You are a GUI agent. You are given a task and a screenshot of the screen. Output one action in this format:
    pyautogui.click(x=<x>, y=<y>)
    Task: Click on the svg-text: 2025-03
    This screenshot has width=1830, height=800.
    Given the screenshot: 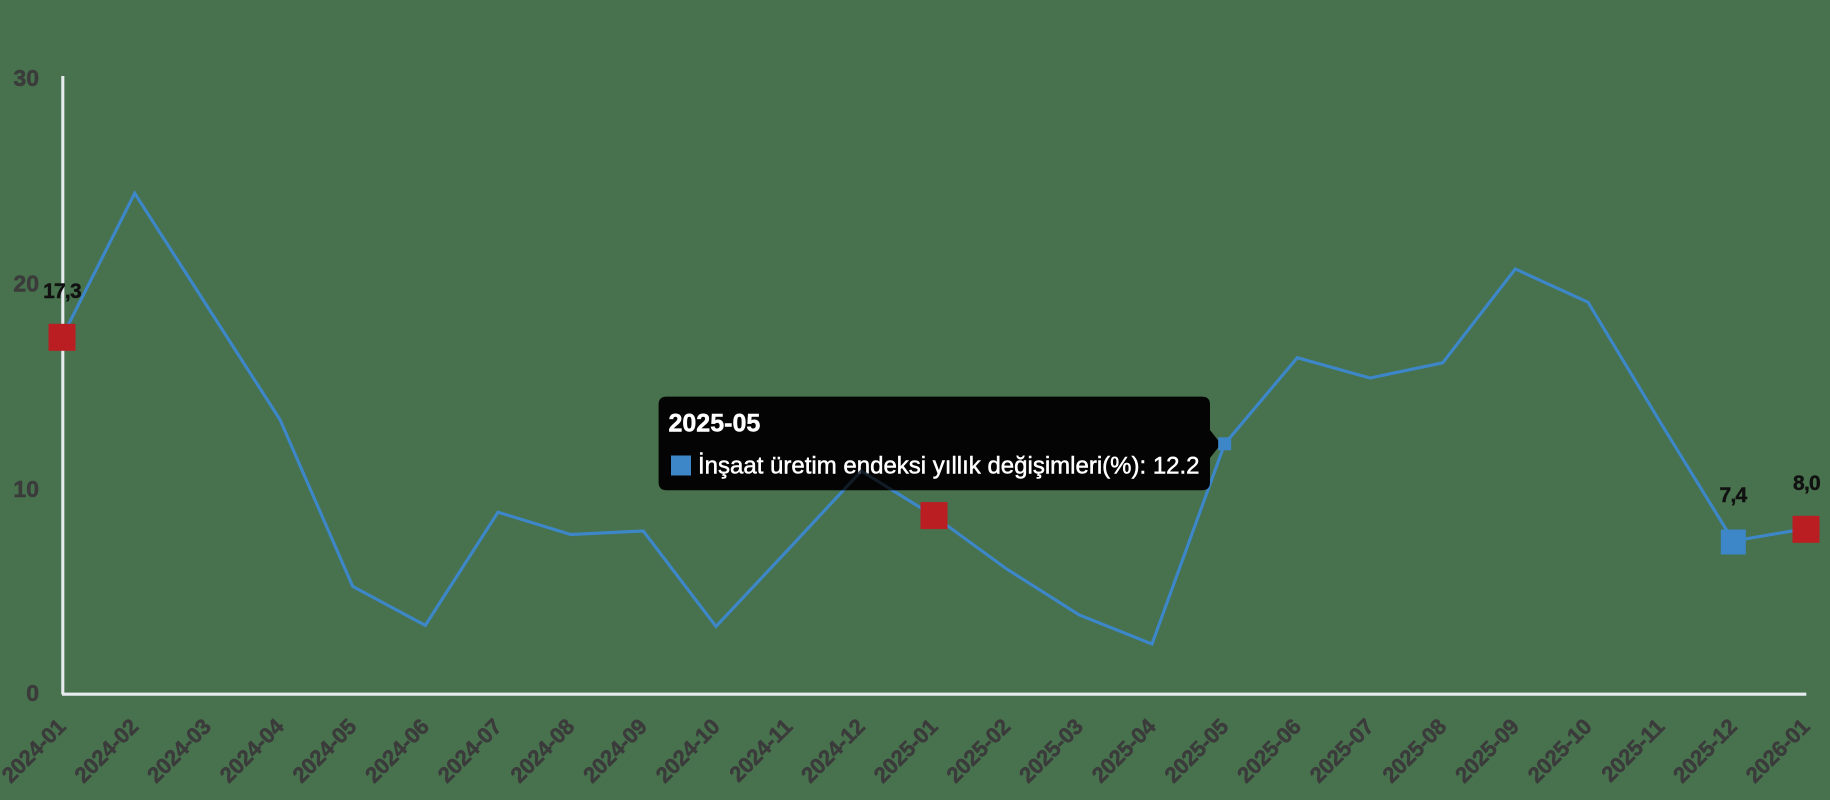 What is the action you would take?
    pyautogui.click(x=1051, y=751)
    